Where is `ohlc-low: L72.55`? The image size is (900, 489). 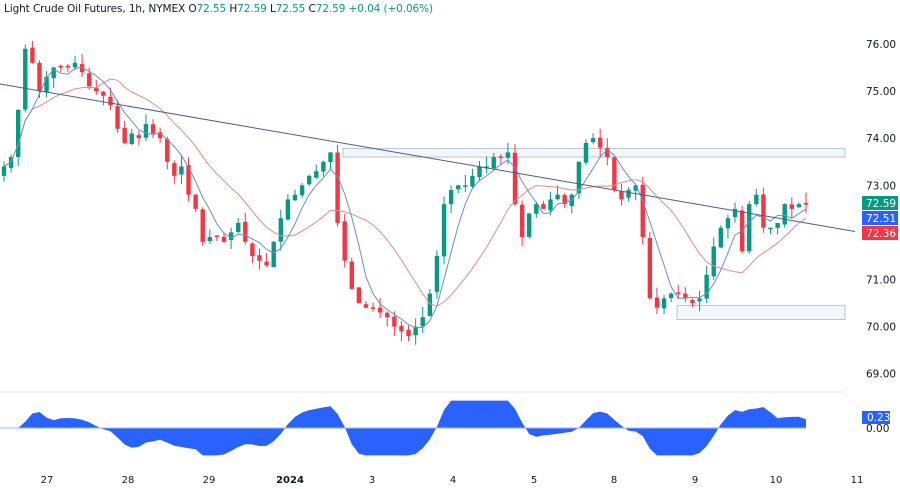 ohlc-low: L72.55 is located at coordinates (287, 9).